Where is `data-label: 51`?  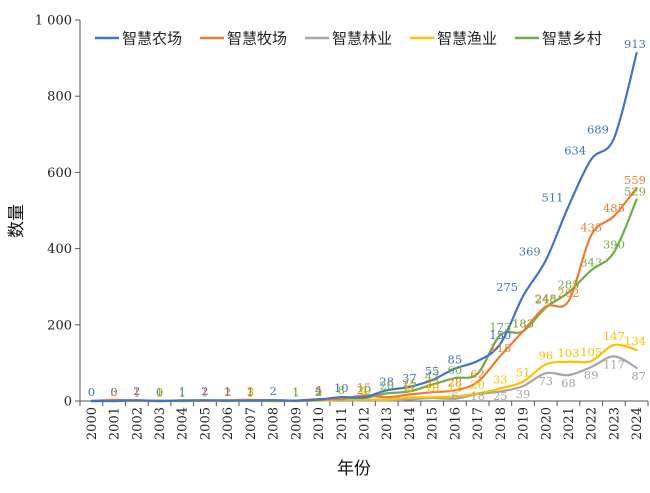 data-label: 51 is located at coordinates (523, 373).